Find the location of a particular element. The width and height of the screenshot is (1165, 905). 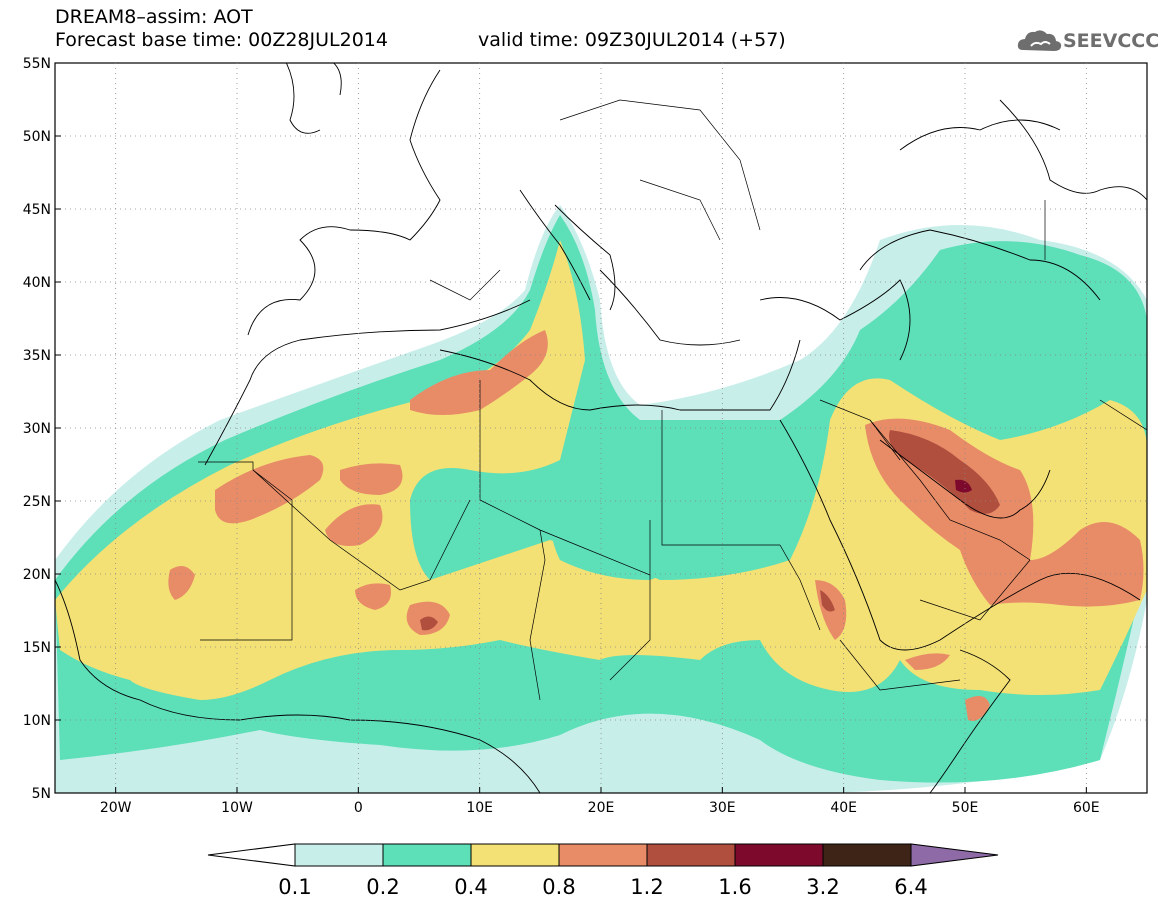

colorbar-label: 1.2 is located at coordinates (646, 887).